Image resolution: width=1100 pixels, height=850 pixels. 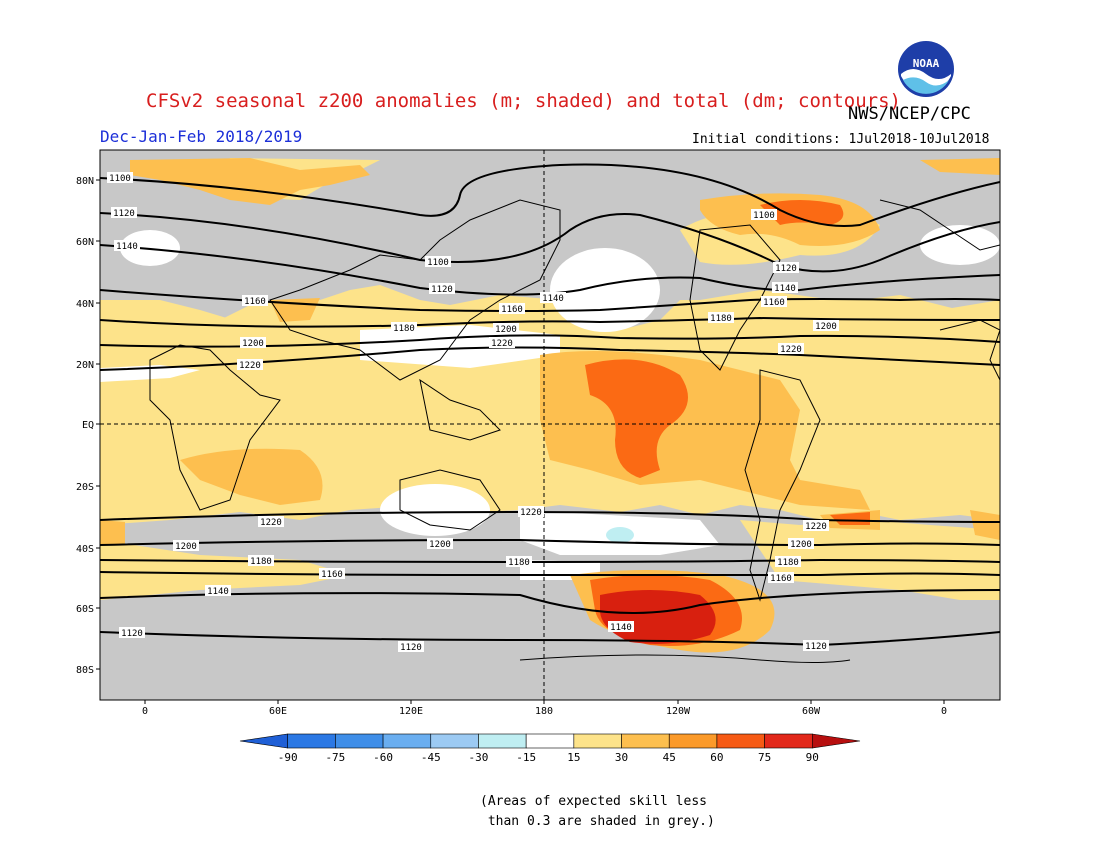 What do you see at coordinates (278, 711) in the screenshot?
I see `lon-label-60E: 60E` at bounding box center [278, 711].